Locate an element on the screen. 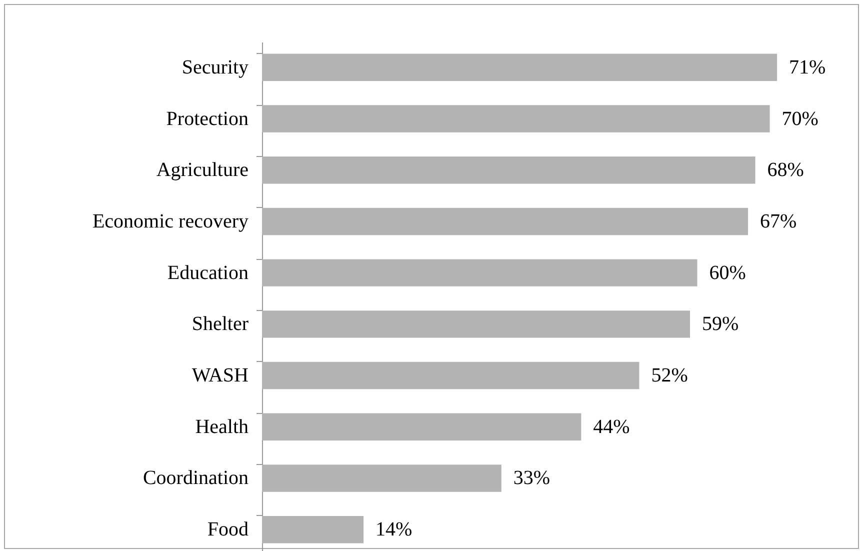  data-label: 68% is located at coordinates (785, 170).